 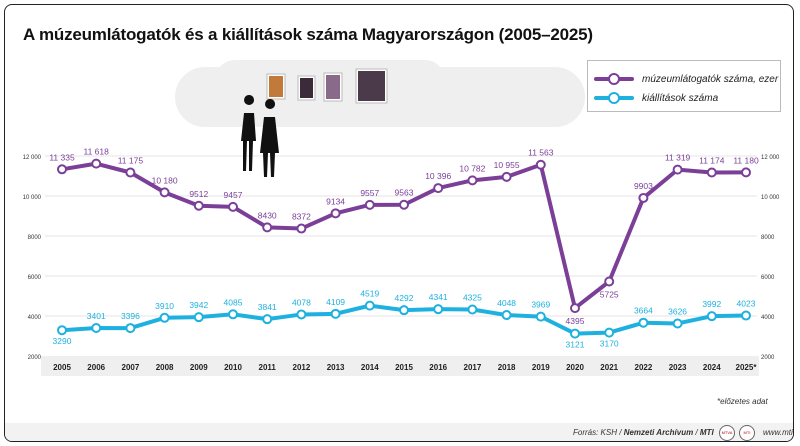 What do you see at coordinates (336, 367) in the screenshot?
I see `x-tick-label: 2013` at bounding box center [336, 367].